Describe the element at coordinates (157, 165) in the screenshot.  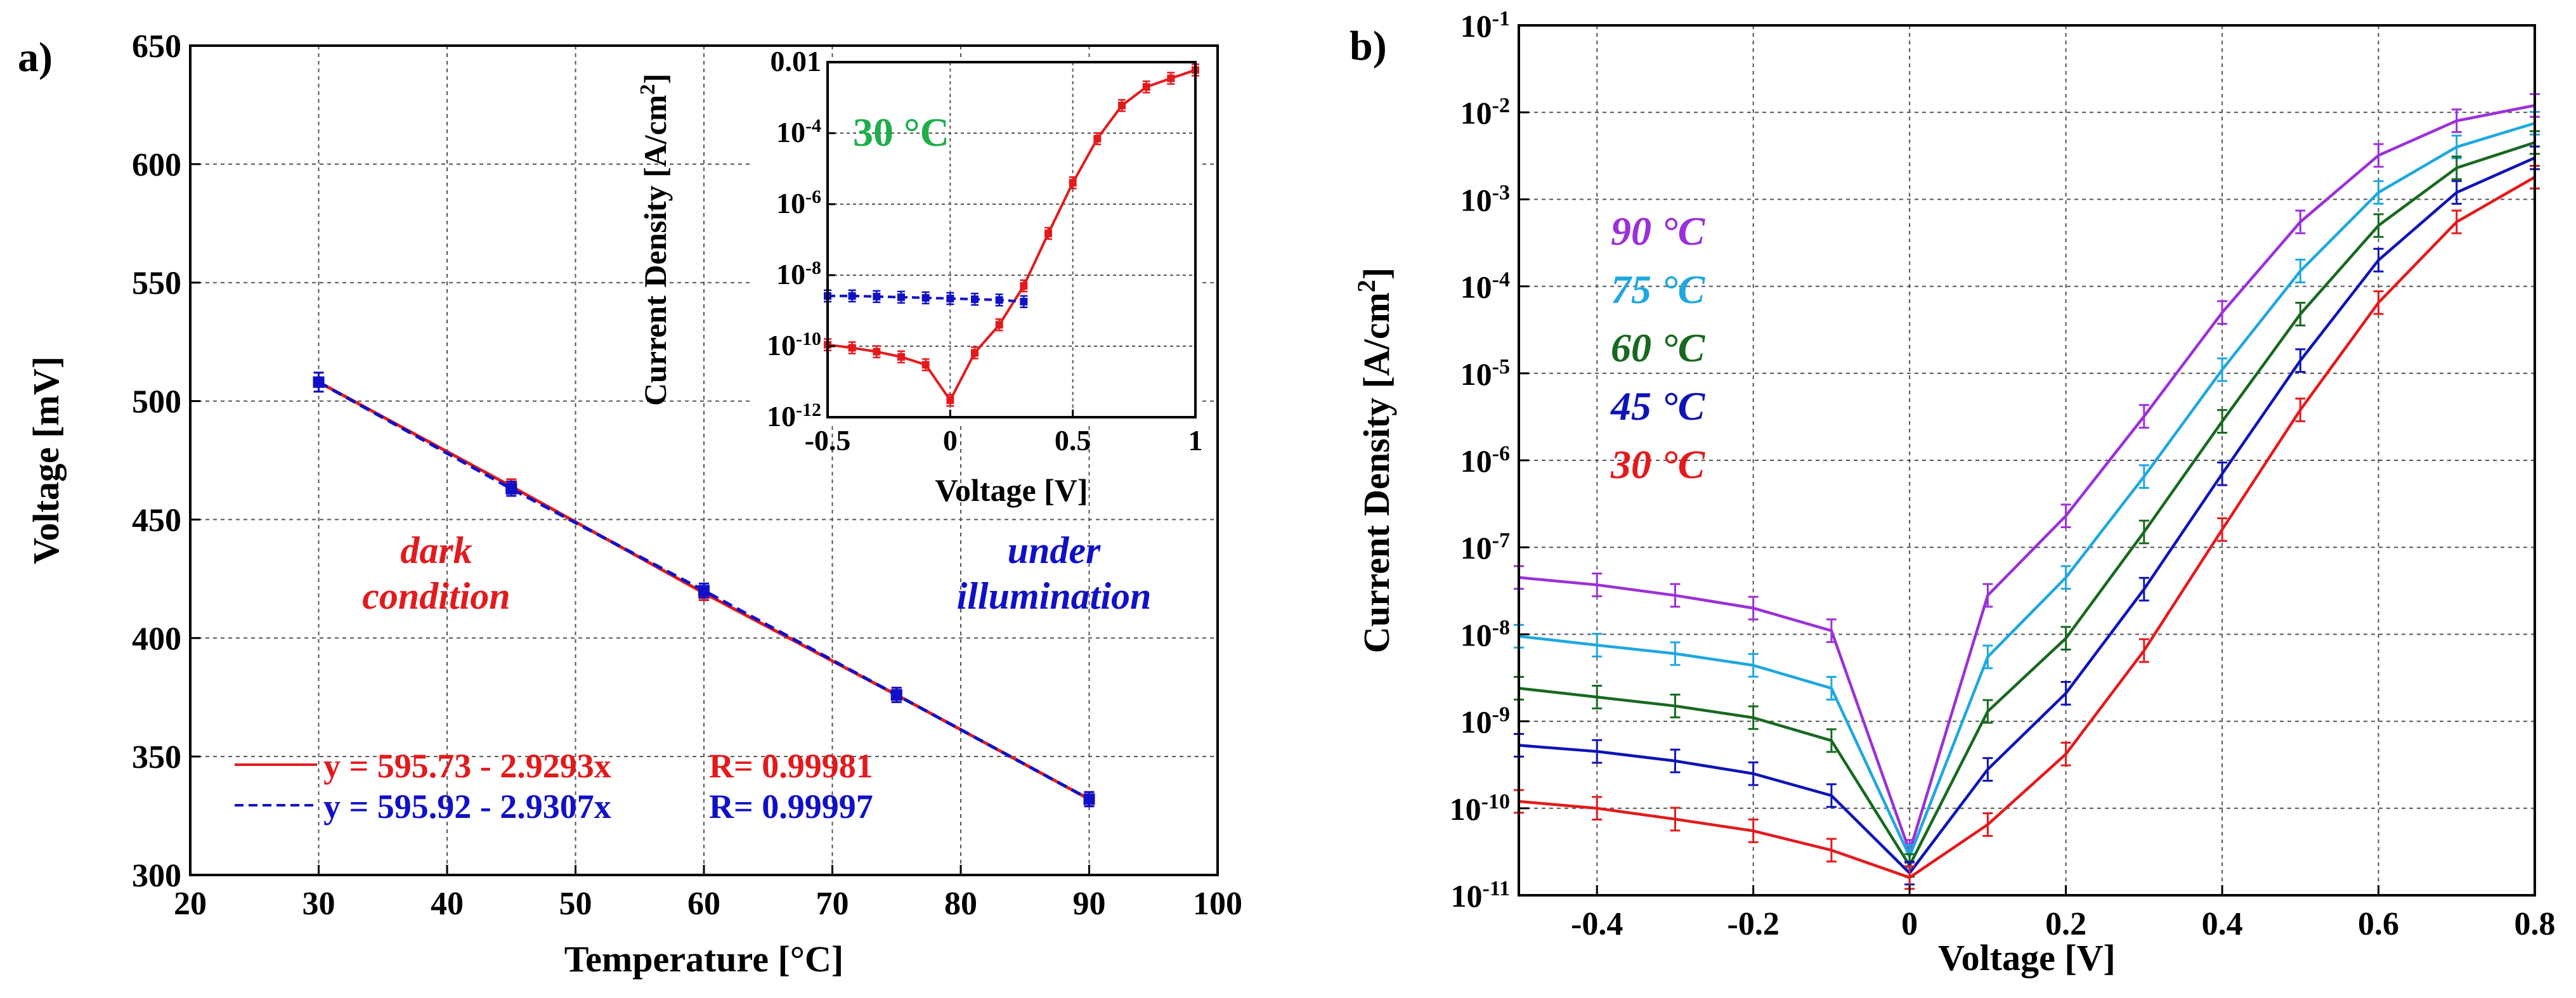
I see `y-tick-label: 600` at that location.